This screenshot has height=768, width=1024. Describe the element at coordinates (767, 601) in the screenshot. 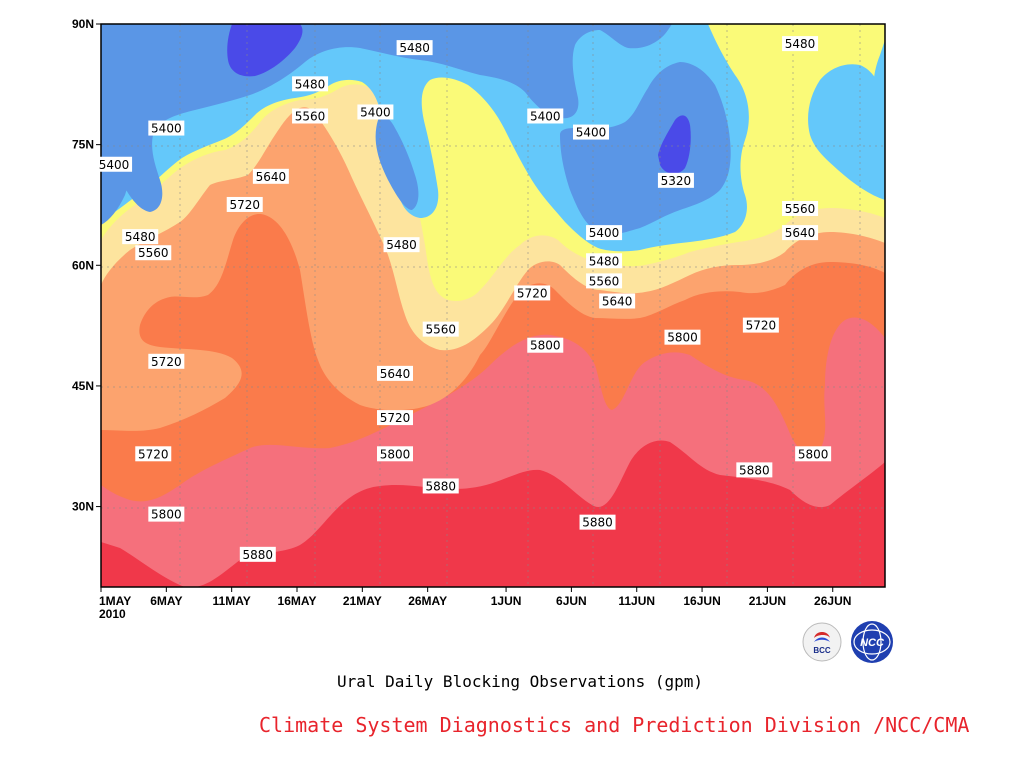

I see `x-tick-label: 21JUN` at that location.